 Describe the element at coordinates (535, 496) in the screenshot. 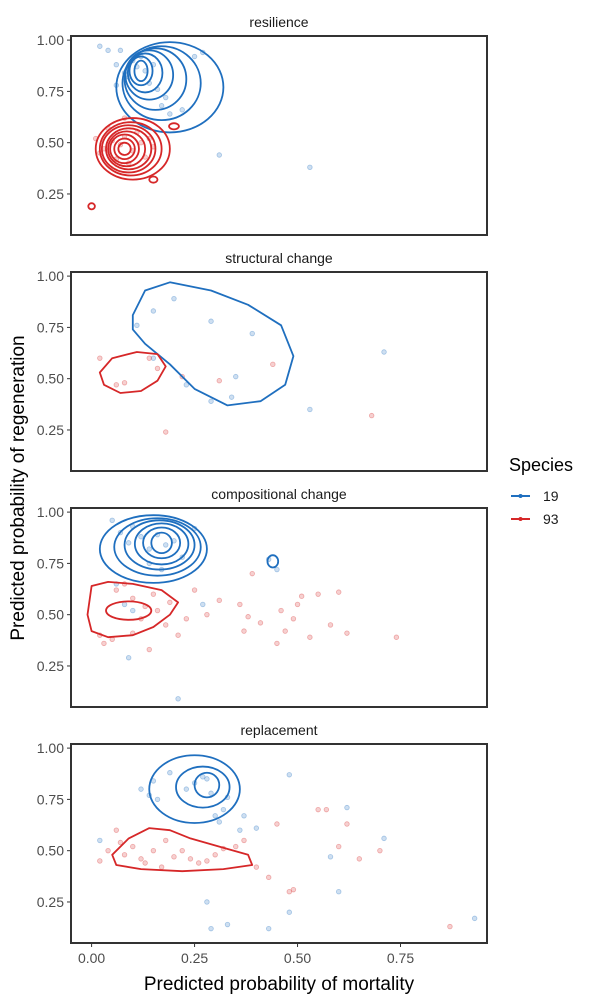

I see `legend-entry-19: 19` at that location.